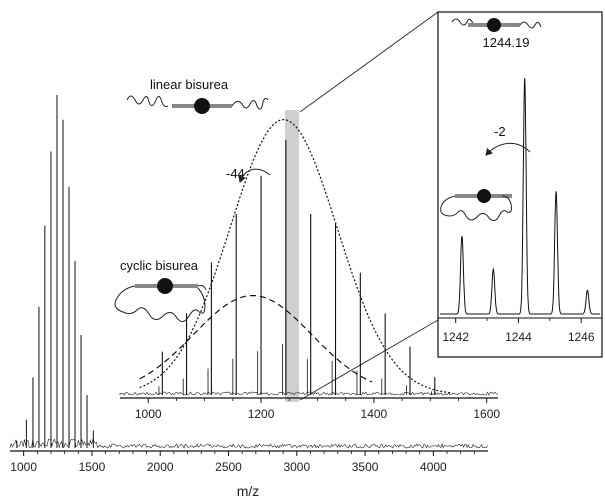 This screenshot has width=605, height=504. What do you see at coordinates (520, 196) in the screenshot?
I see `inset-trace` at bounding box center [520, 196].